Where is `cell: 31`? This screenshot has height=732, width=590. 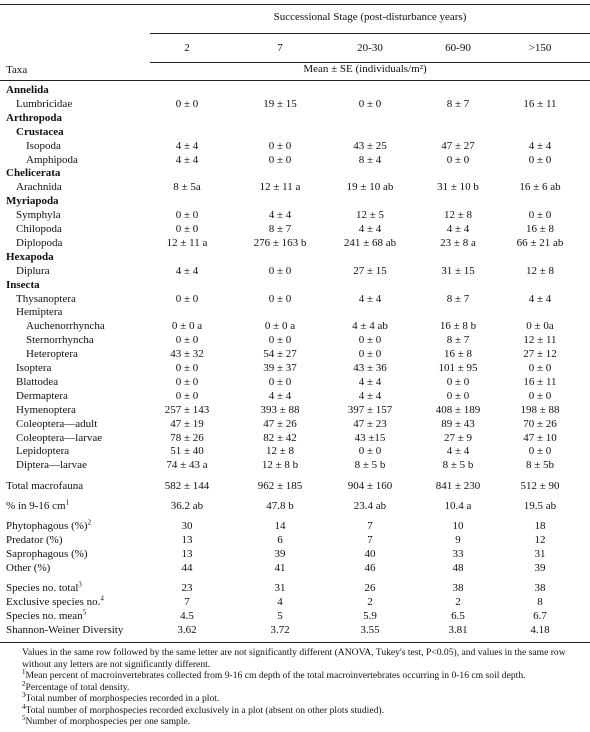
cell: 31 is located at coordinates (280, 588).